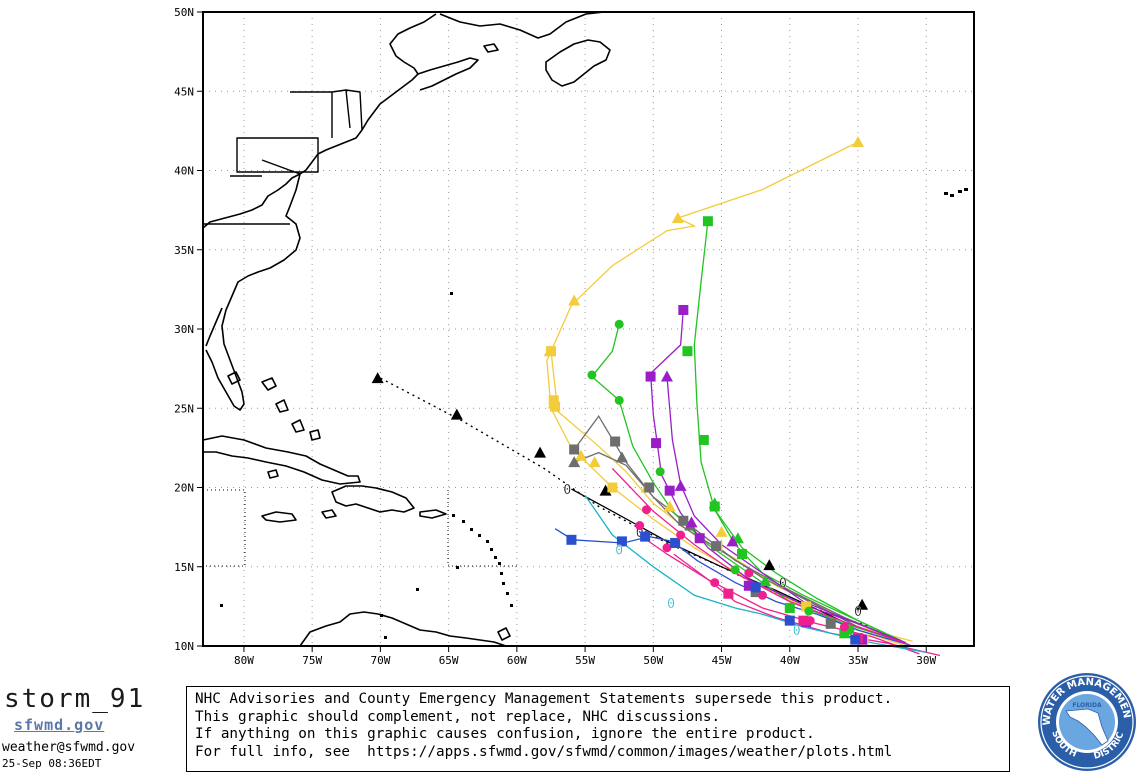  I want to click on zone-box, so click(483, 528).